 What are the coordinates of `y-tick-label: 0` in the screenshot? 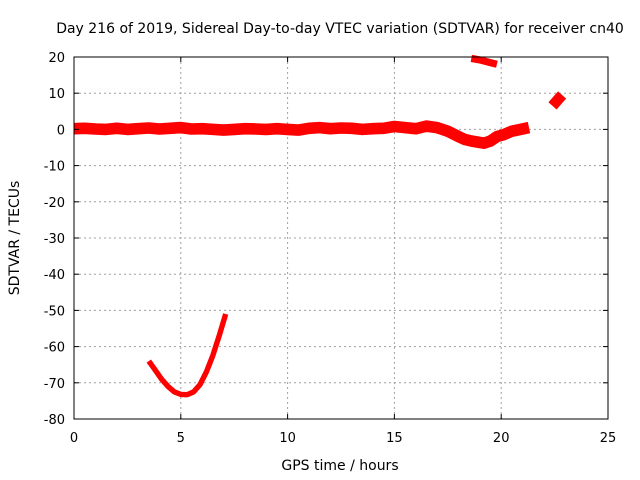 It's located at (61, 130).